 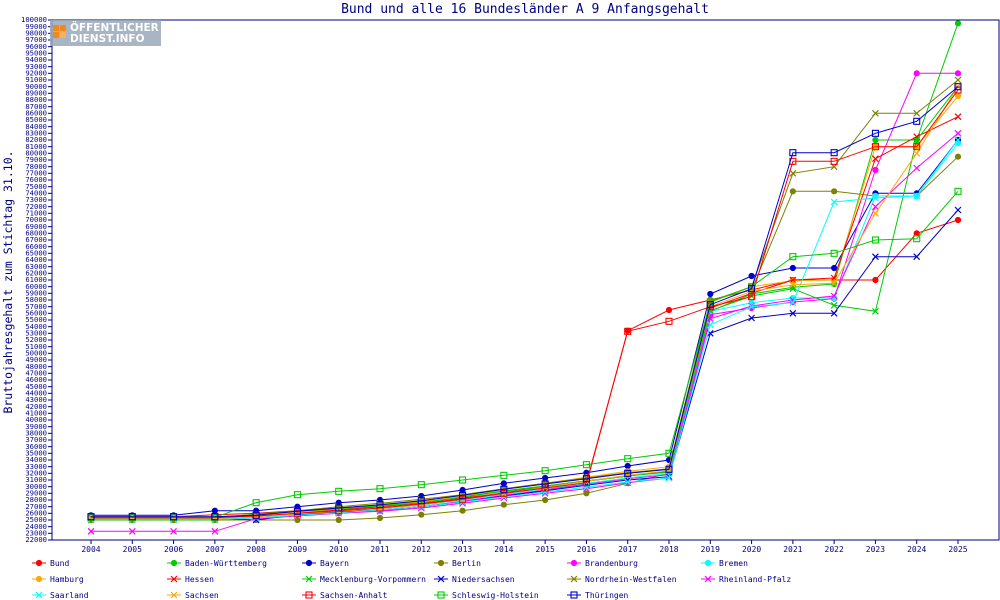 What do you see at coordinates (36, 39) in the screenshot?
I see `y-tick-label: 97000` at bounding box center [36, 39].